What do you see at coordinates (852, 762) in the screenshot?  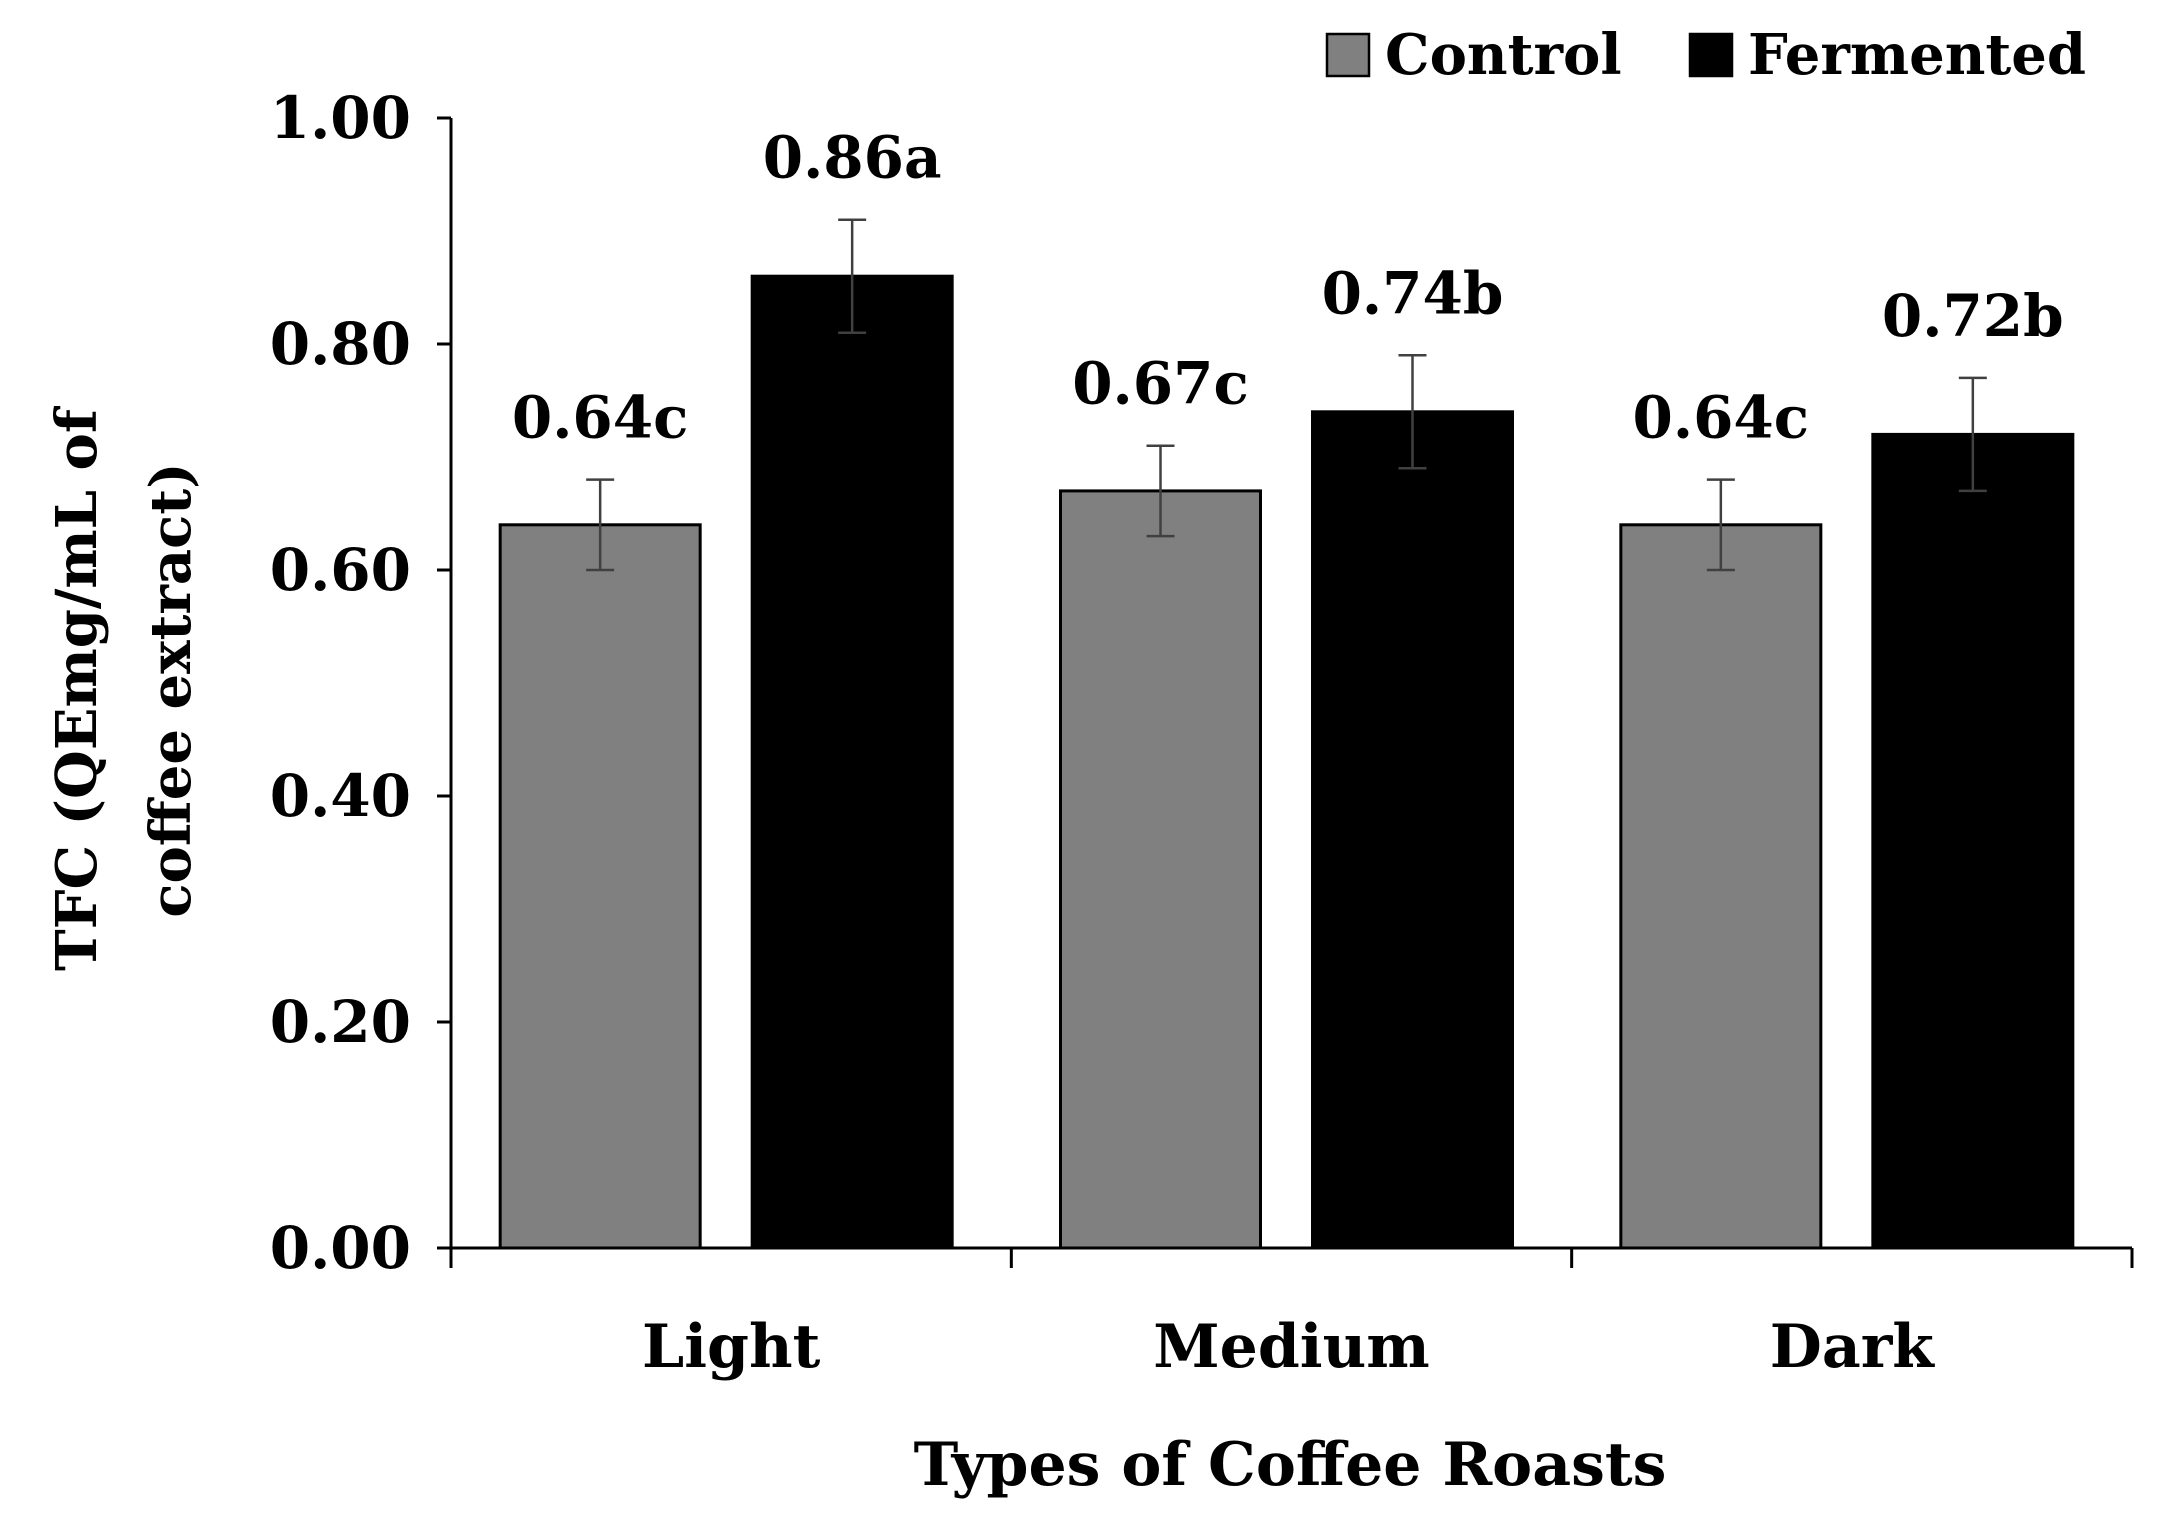 I see `bar-fermented-light` at bounding box center [852, 762].